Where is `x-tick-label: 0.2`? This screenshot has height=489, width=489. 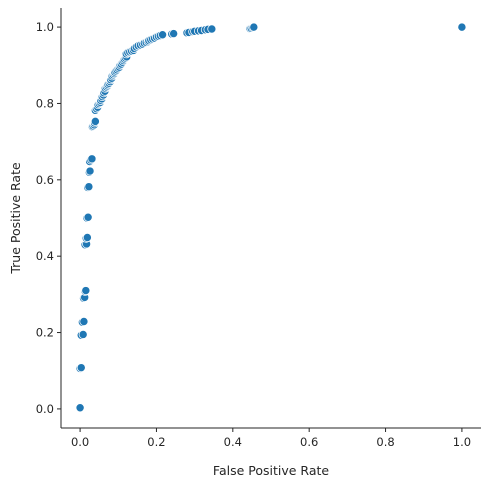
x-tick-label: 0.2 is located at coordinates (156, 442).